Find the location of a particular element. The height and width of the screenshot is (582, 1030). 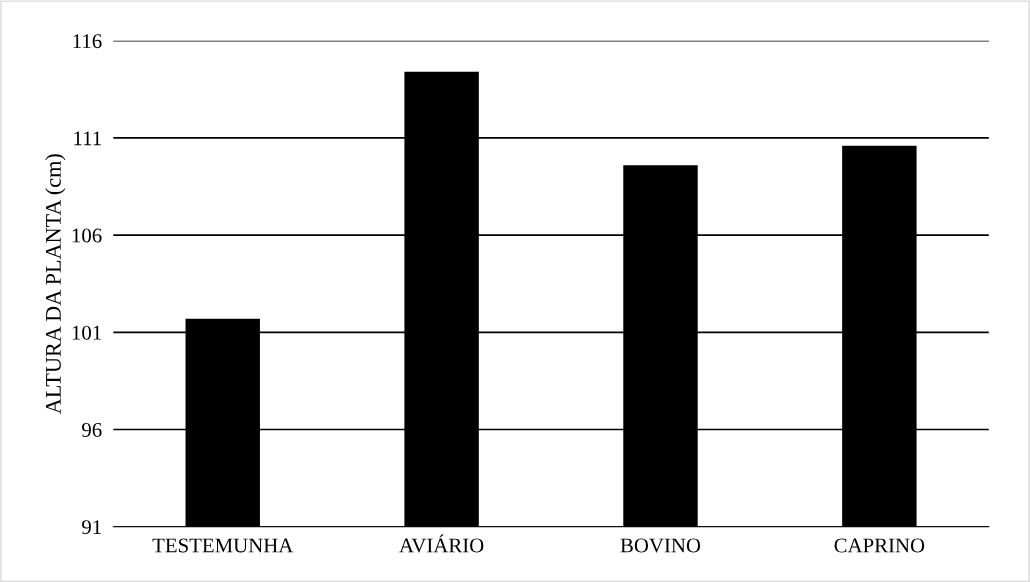

y-tick-label: 96 is located at coordinates (92, 429).